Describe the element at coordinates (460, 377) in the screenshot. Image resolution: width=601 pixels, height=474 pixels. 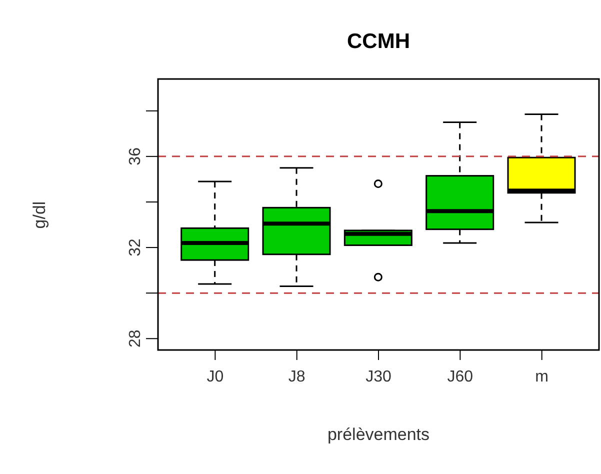
I see `x-tick-label: J60` at that location.